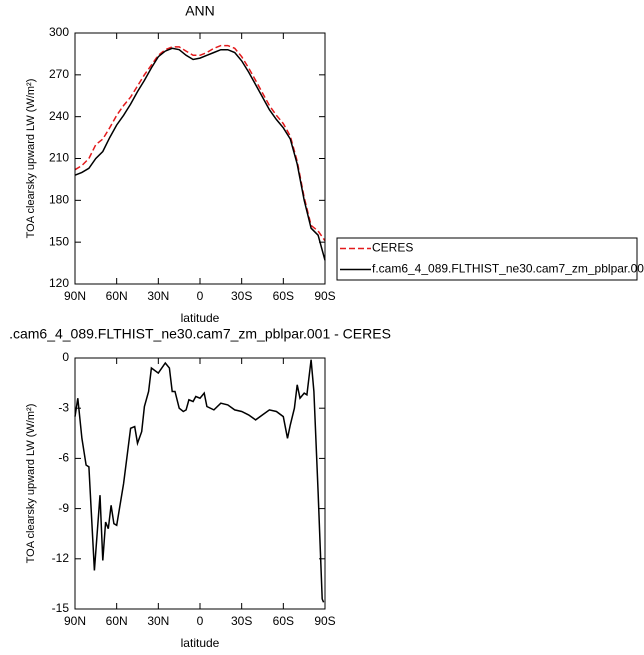  I want to click on y-tick-label: 150, so click(59, 241).